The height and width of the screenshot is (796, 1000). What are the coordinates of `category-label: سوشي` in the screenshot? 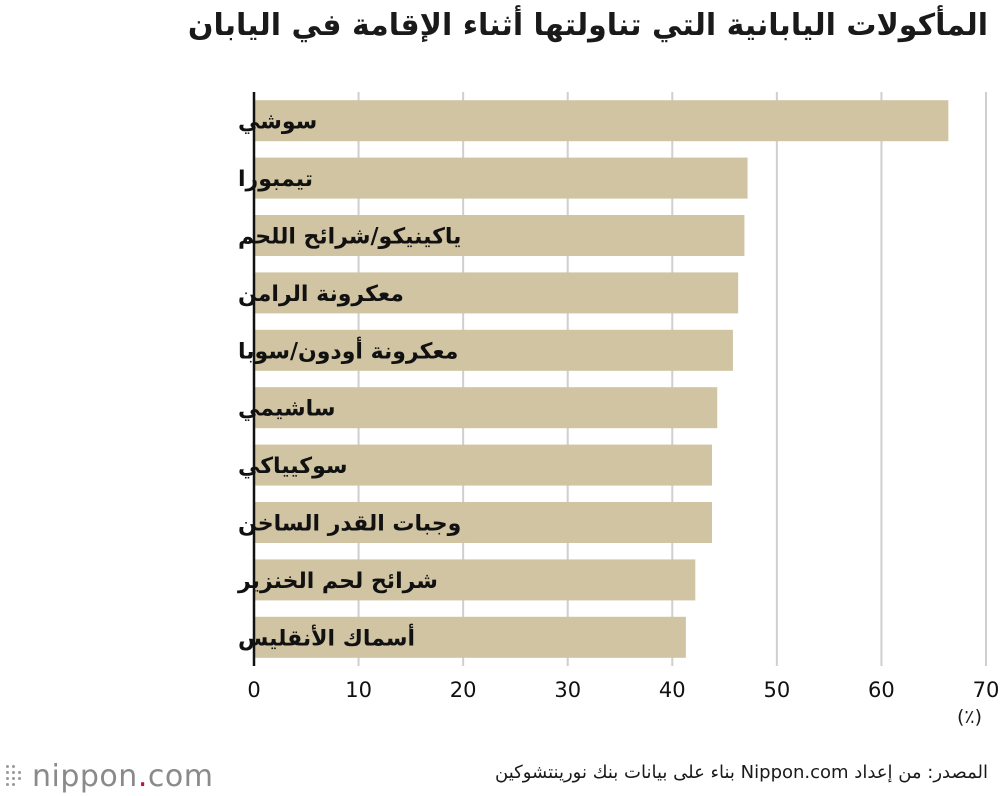 It's located at (277, 122).